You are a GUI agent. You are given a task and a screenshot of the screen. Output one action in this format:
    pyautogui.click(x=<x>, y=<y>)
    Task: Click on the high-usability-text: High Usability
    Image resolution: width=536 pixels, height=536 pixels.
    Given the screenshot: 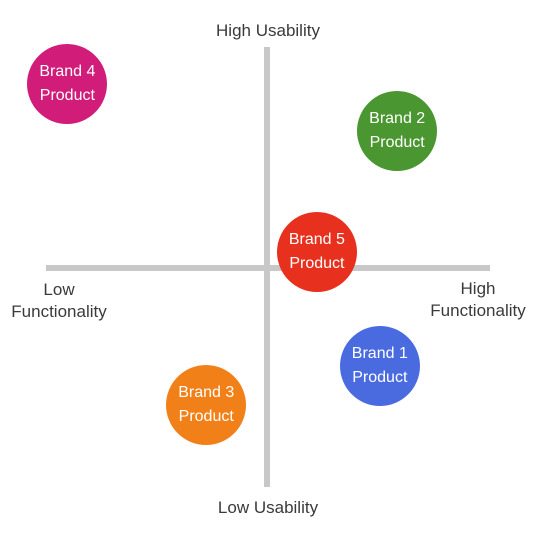 What is the action you would take?
    pyautogui.click(x=268, y=30)
    